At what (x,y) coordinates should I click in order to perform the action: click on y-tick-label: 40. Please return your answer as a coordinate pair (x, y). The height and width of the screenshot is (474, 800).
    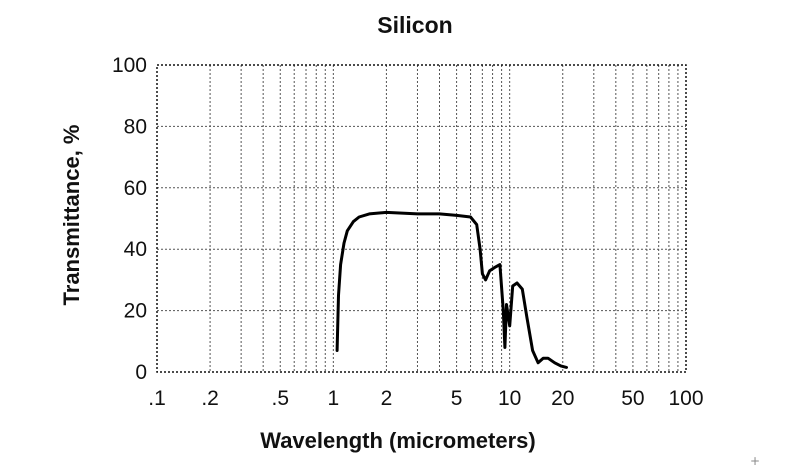
    Looking at the image, I should click on (135, 249).